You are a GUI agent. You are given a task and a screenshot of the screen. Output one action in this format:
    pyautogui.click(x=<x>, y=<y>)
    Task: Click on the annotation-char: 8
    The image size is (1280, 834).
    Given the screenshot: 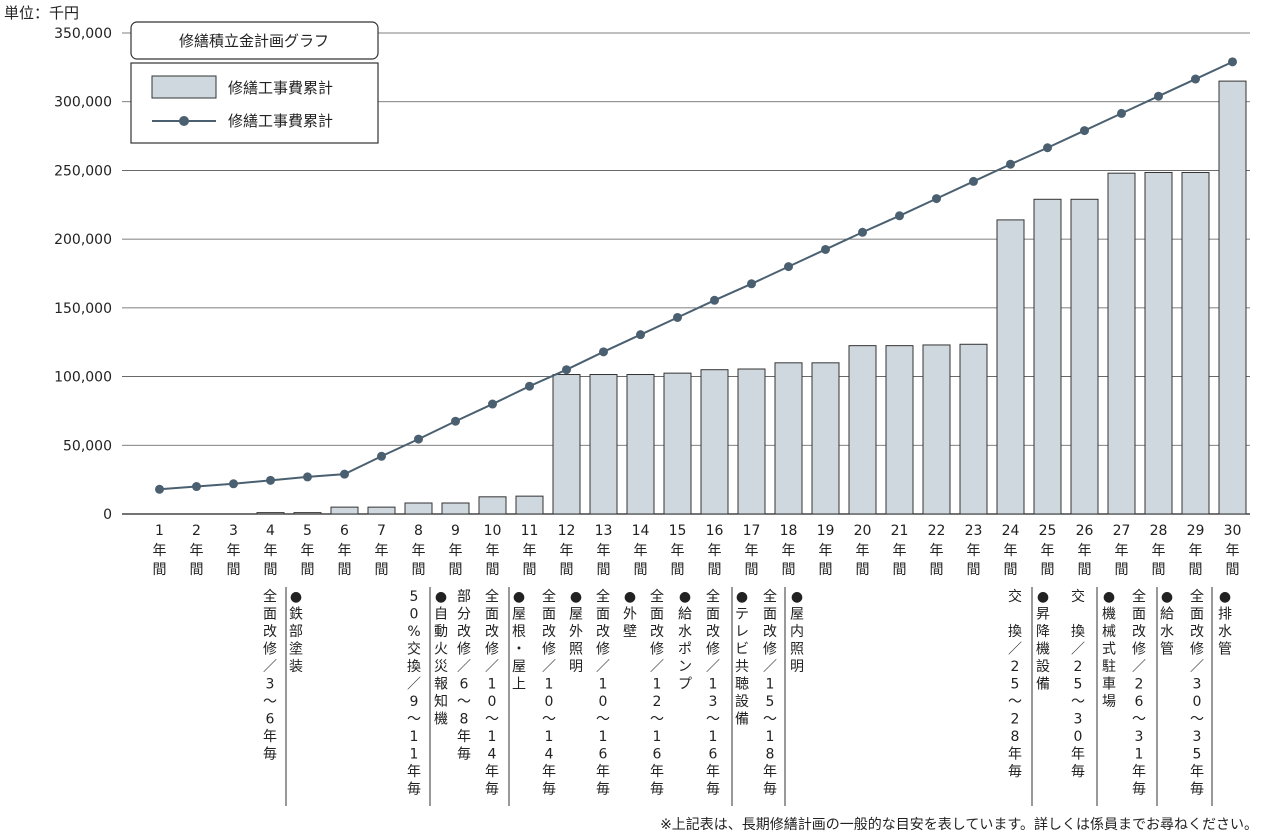 What is the action you would take?
    pyautogui.click(x=1015, y=737)
    